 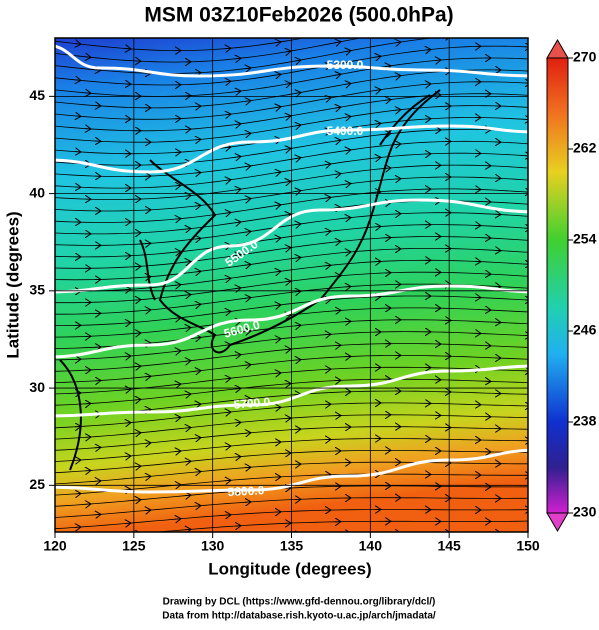 I want to click on y-tick-label: 30, so click(x=37, y=387).